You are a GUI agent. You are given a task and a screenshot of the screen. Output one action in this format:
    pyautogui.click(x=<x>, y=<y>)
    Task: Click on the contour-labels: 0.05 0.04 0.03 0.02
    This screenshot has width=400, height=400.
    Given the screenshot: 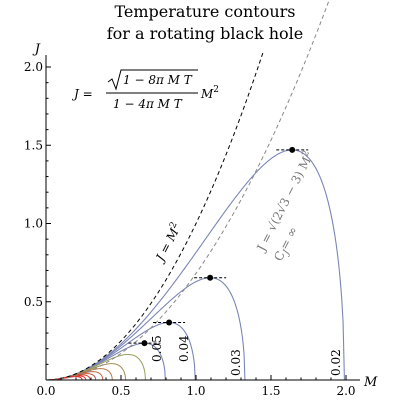 What is the action you would take?
    pyautogui.click(x=246, y=355)
    